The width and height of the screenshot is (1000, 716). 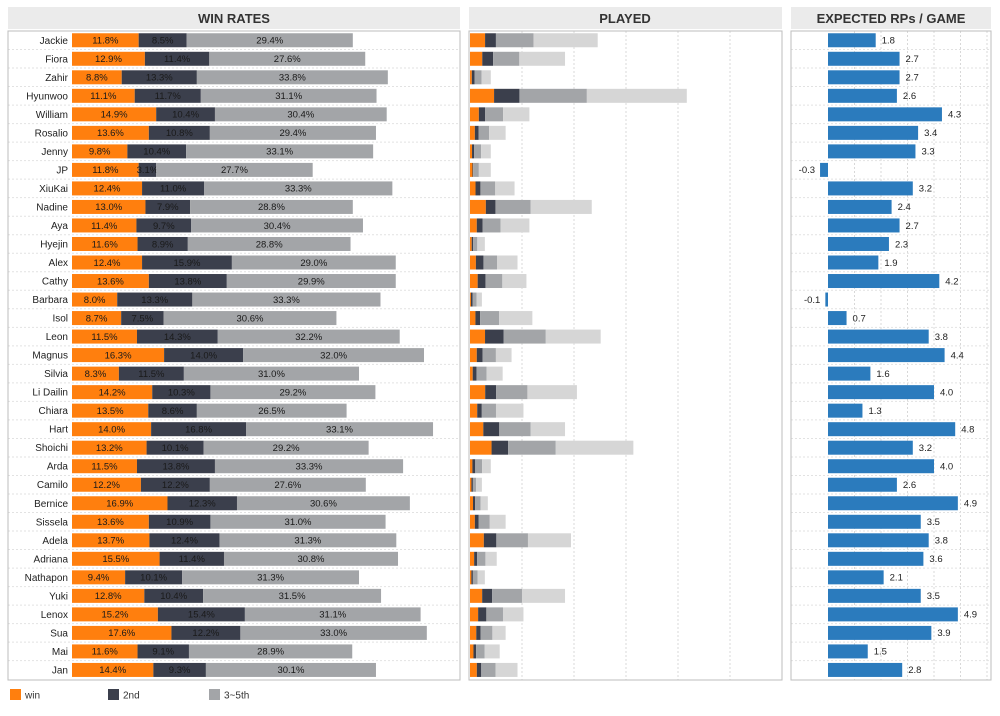 What do you see at coordinates (108, 59) in the screenshot?
I see `win-bar-label: 12.9%` at bounding box center [108, 59].